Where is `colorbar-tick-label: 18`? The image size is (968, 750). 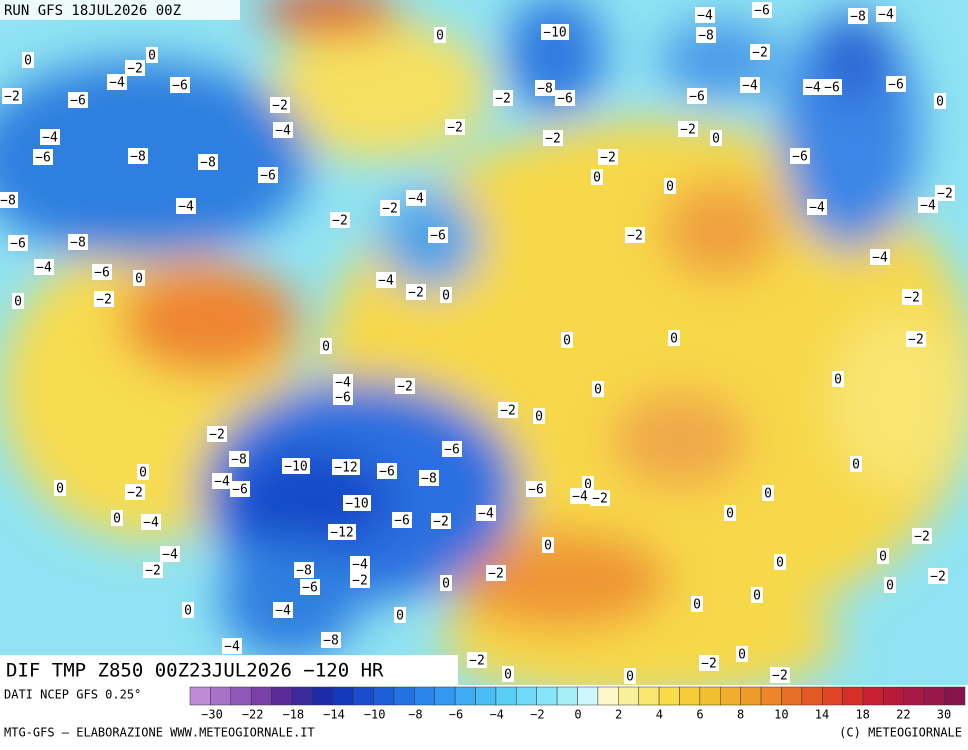
colorbar-tick-label: 18 is located at coordinates (862, 715).